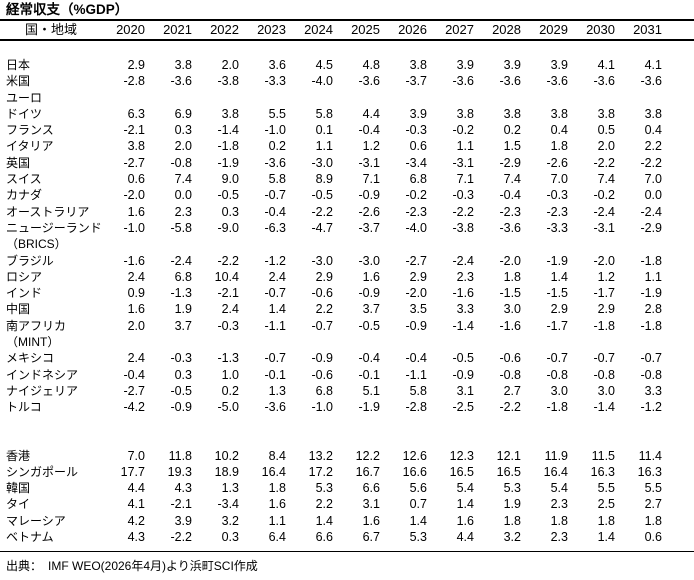 The height and width of the screenshot is (580, 694). I want to click on value-cell: 0.4, so click(559, 130).